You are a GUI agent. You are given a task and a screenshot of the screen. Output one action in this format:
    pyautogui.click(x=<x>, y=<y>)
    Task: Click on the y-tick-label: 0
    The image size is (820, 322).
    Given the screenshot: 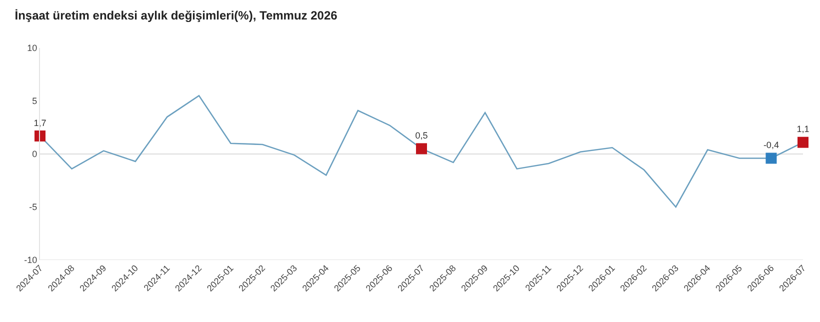 What is the action you would take?
    pyautogui.click(x=35, y=154)
    